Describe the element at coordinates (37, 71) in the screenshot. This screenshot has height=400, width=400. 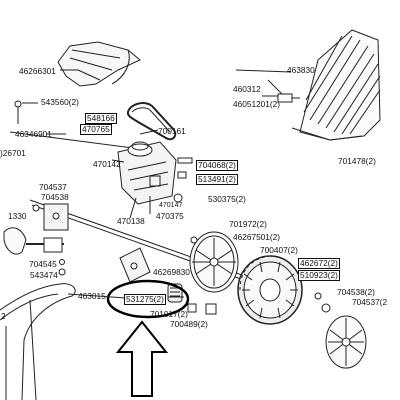
I see `part-label-46266301: 46266301` at that location.